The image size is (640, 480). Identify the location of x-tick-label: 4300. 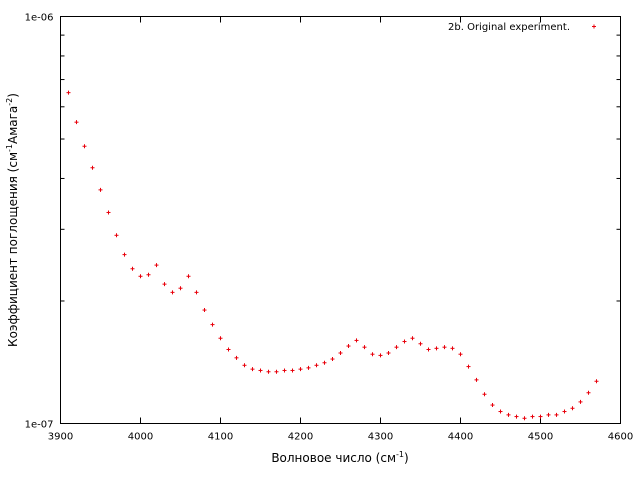
(380, 437).